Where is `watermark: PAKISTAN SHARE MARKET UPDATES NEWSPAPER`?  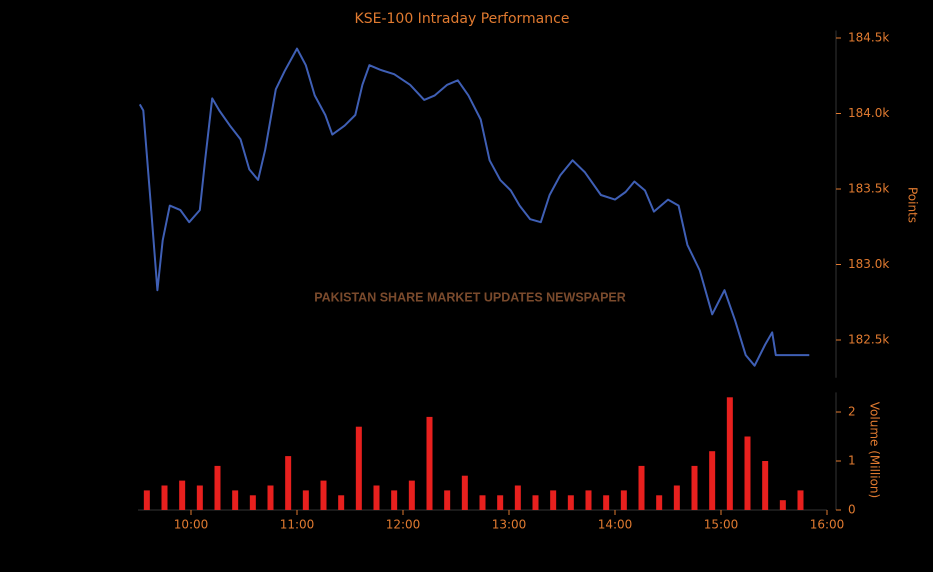
watermark: PAKISTAN SHARE MARKET UPDATES NEWSPAPER is located at coordinates (470, 297).